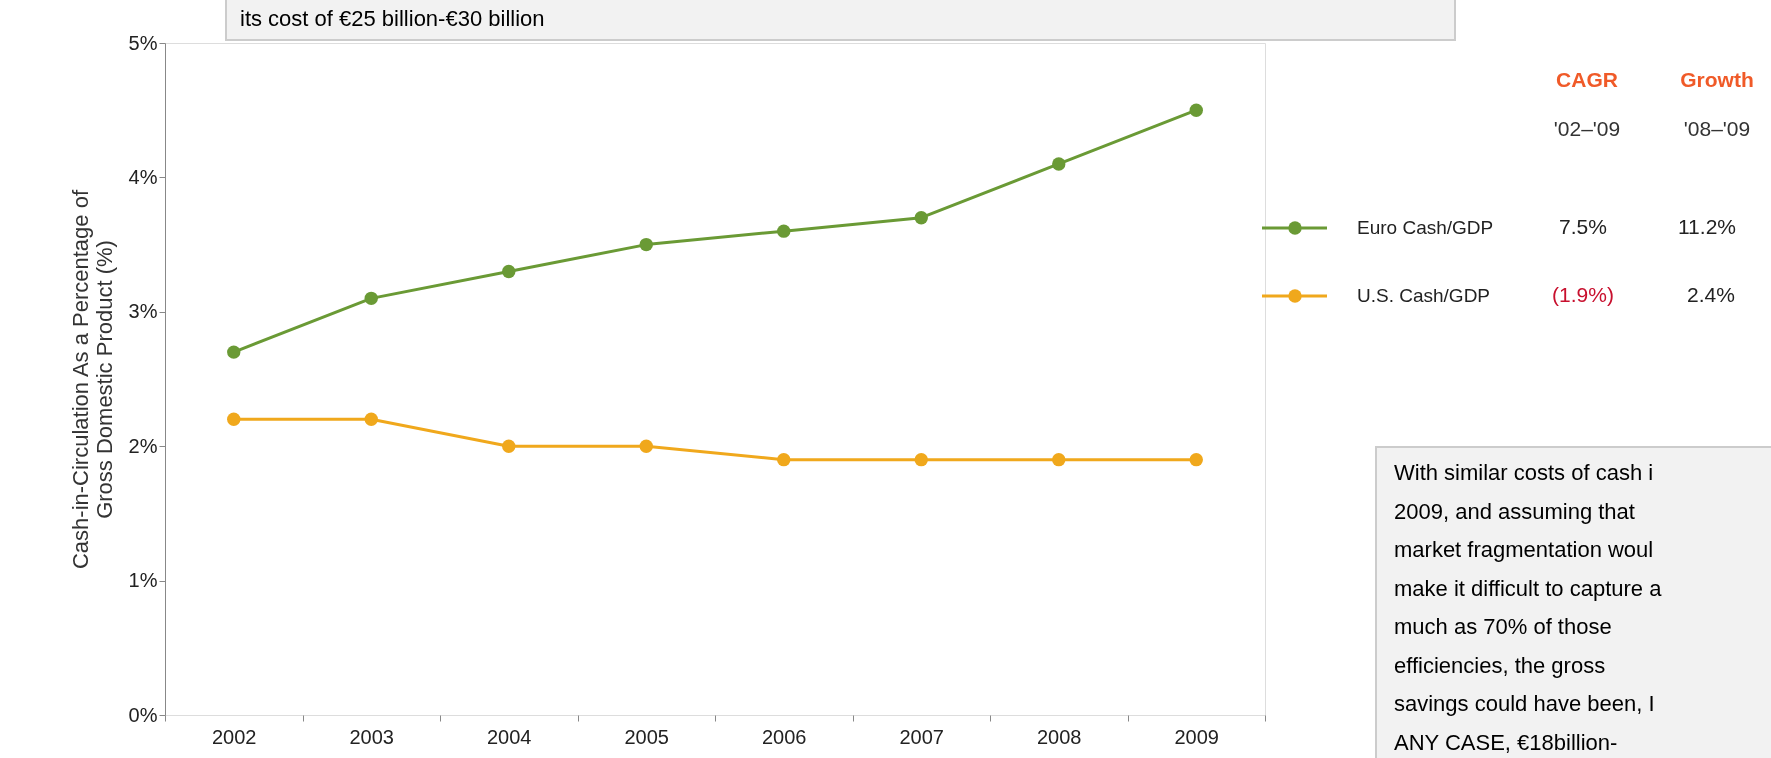  I want to click on x-tick-label: 2007, so click(921, 736).